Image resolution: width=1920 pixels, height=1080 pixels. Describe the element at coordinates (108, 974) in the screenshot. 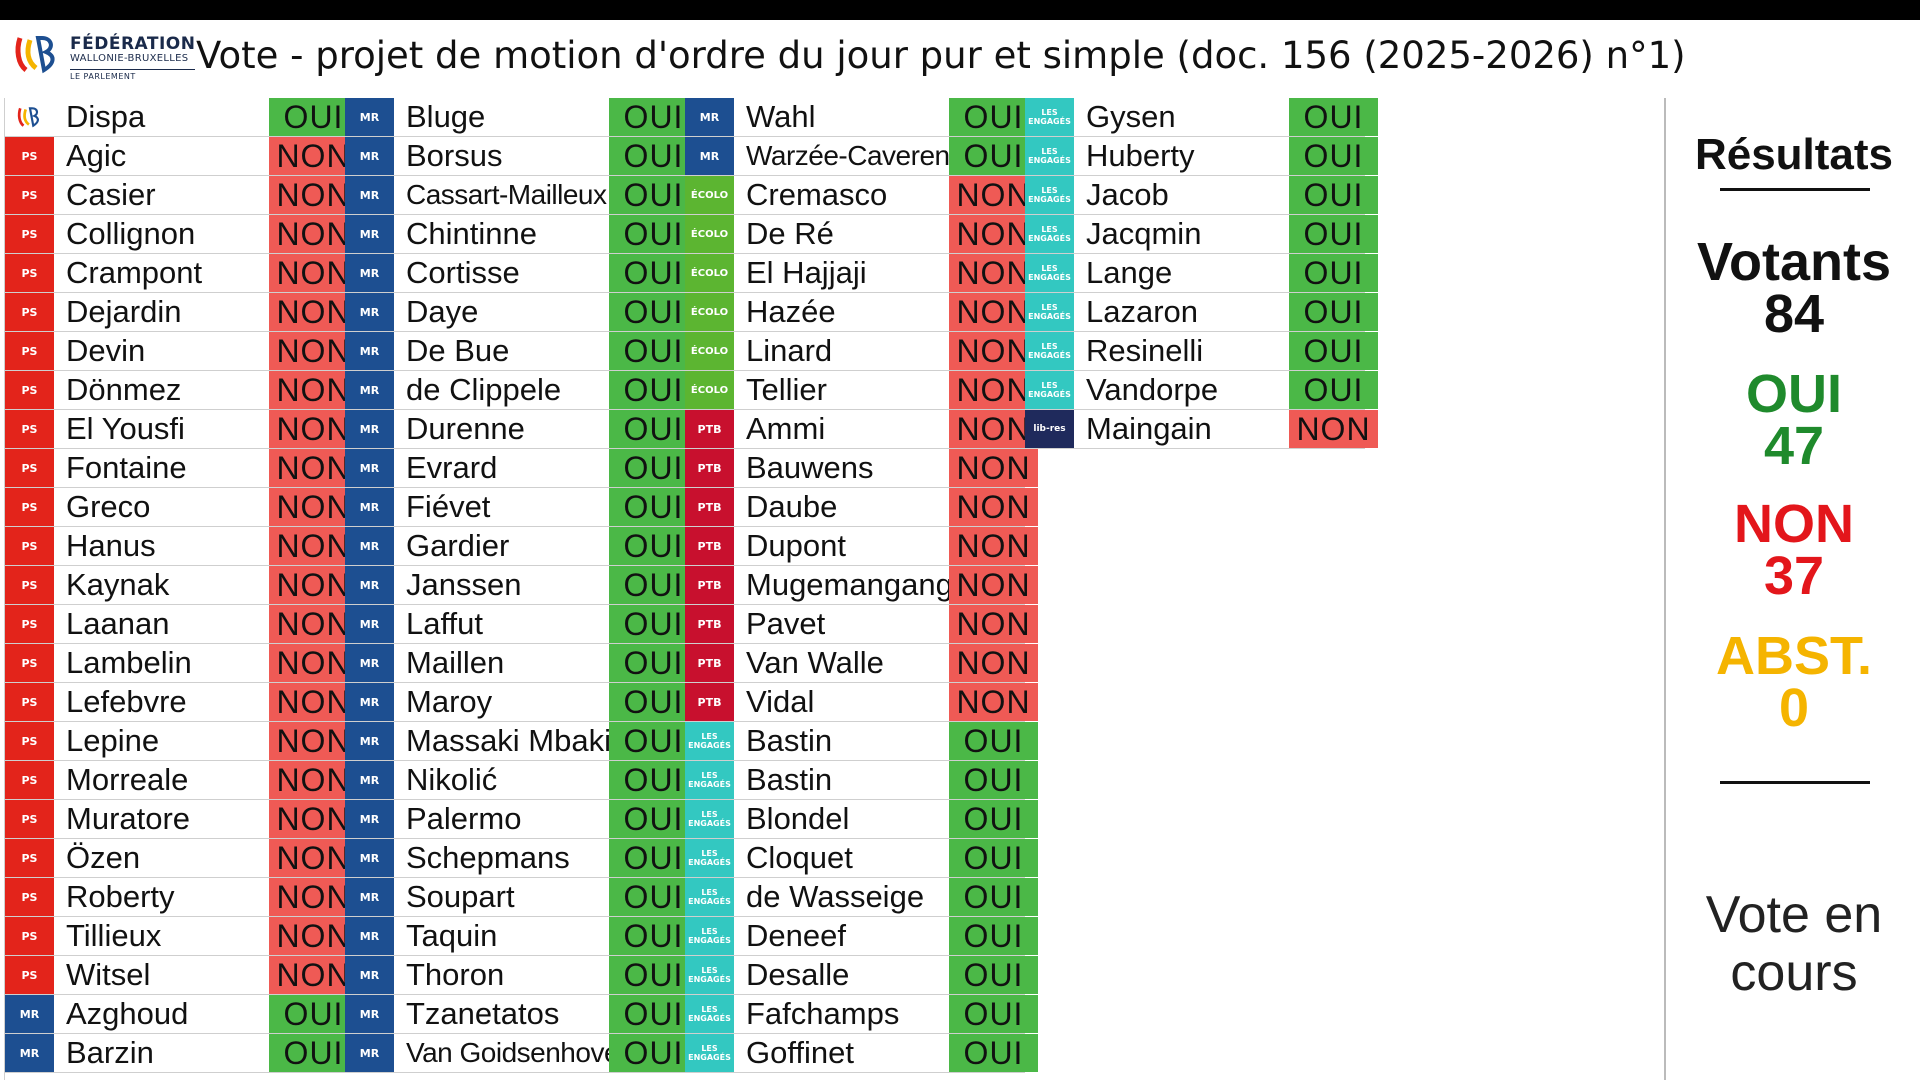

I see `member-name: Witsel` at that location.